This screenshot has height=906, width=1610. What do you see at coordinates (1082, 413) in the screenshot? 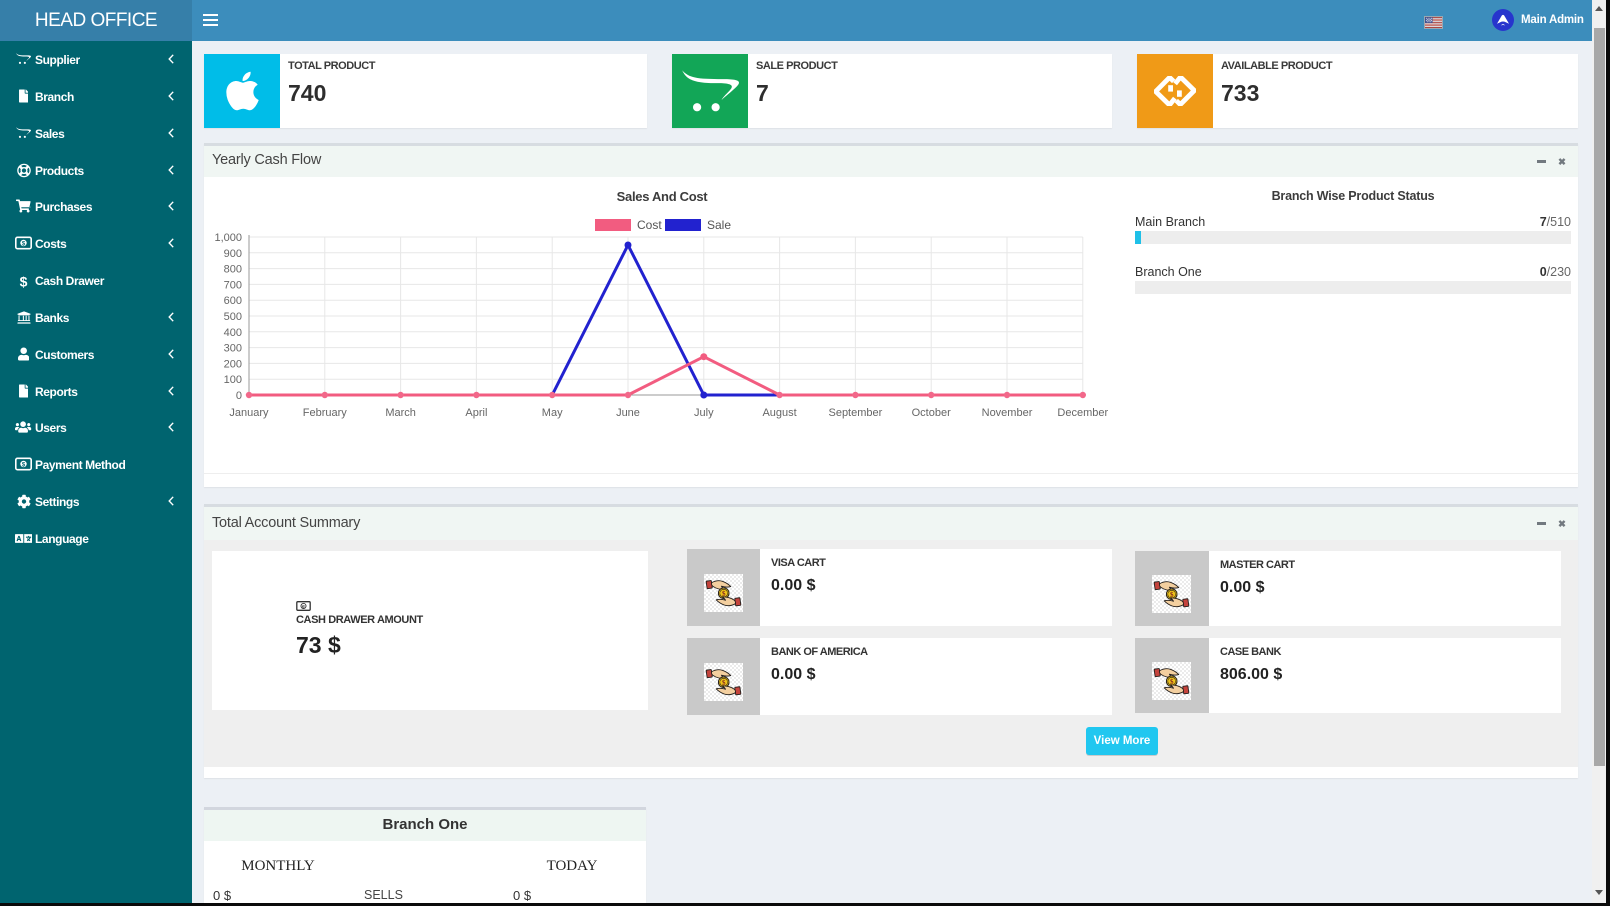
I see `svg-text: December` at bounding box center [1082, 413].